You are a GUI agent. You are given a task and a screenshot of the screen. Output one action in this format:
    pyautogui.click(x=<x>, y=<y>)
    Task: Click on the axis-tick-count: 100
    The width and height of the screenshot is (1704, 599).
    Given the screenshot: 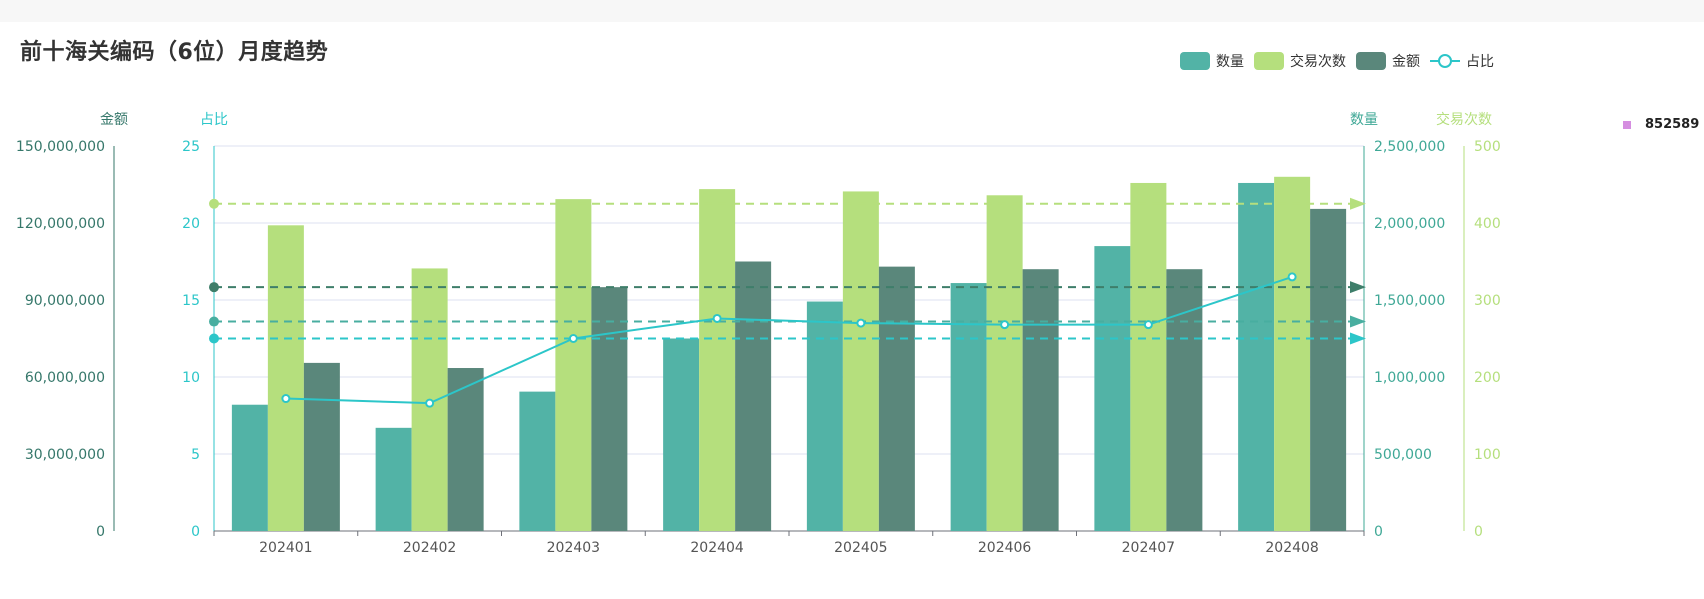 What is the action you would take?
    pyautogui.click(x=1487, y=455)
    